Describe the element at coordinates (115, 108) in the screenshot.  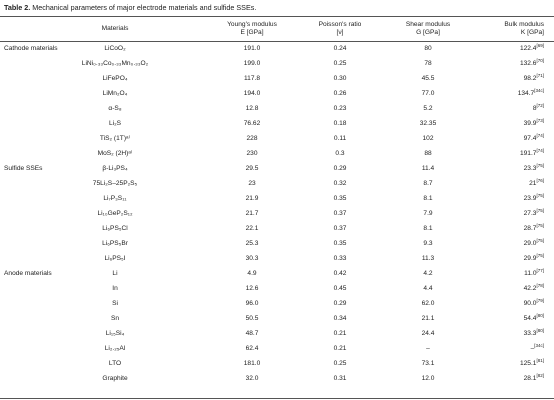
I see `material: α-S₈` at that location.